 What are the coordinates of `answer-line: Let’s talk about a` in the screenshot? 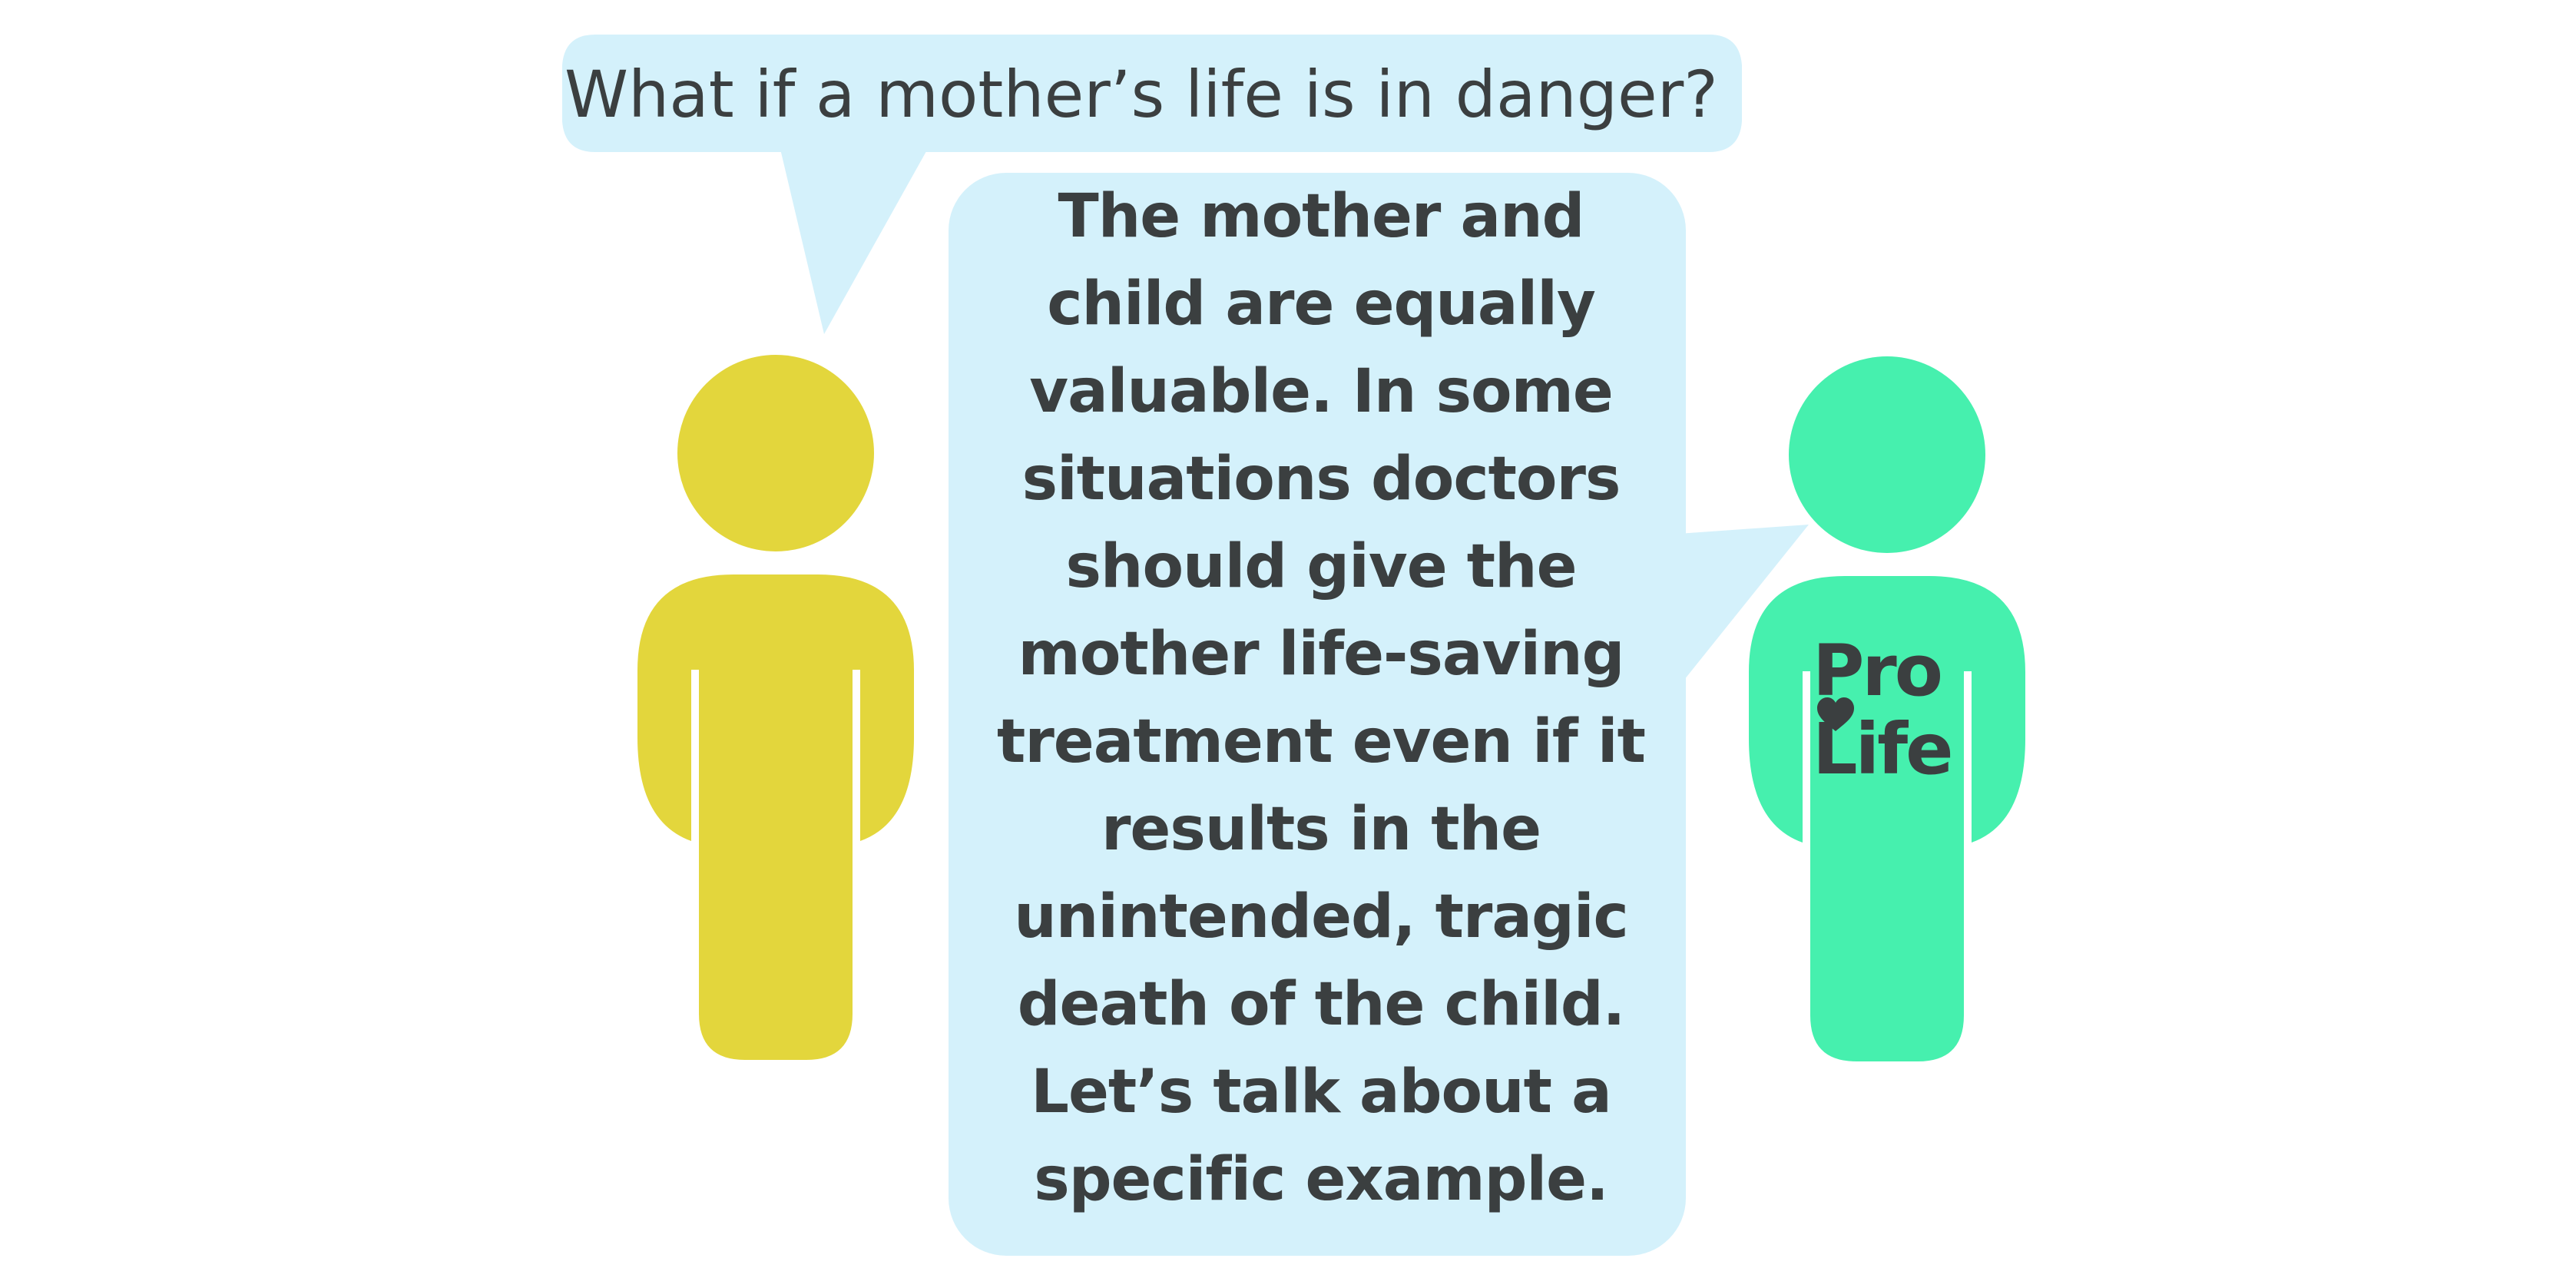 It's located at (1321, 1092).